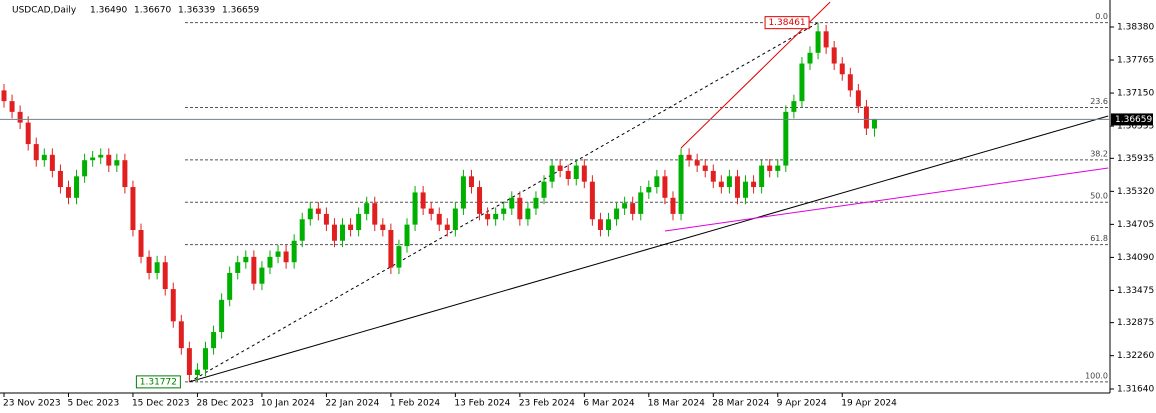 Image resolution: width=1156 pixels, height=413 pixels. What do you see at coordinates (1135, 61) in the screenshot?
I see `y-tick-label: 1.37765` at bounding box center [1135, 61].